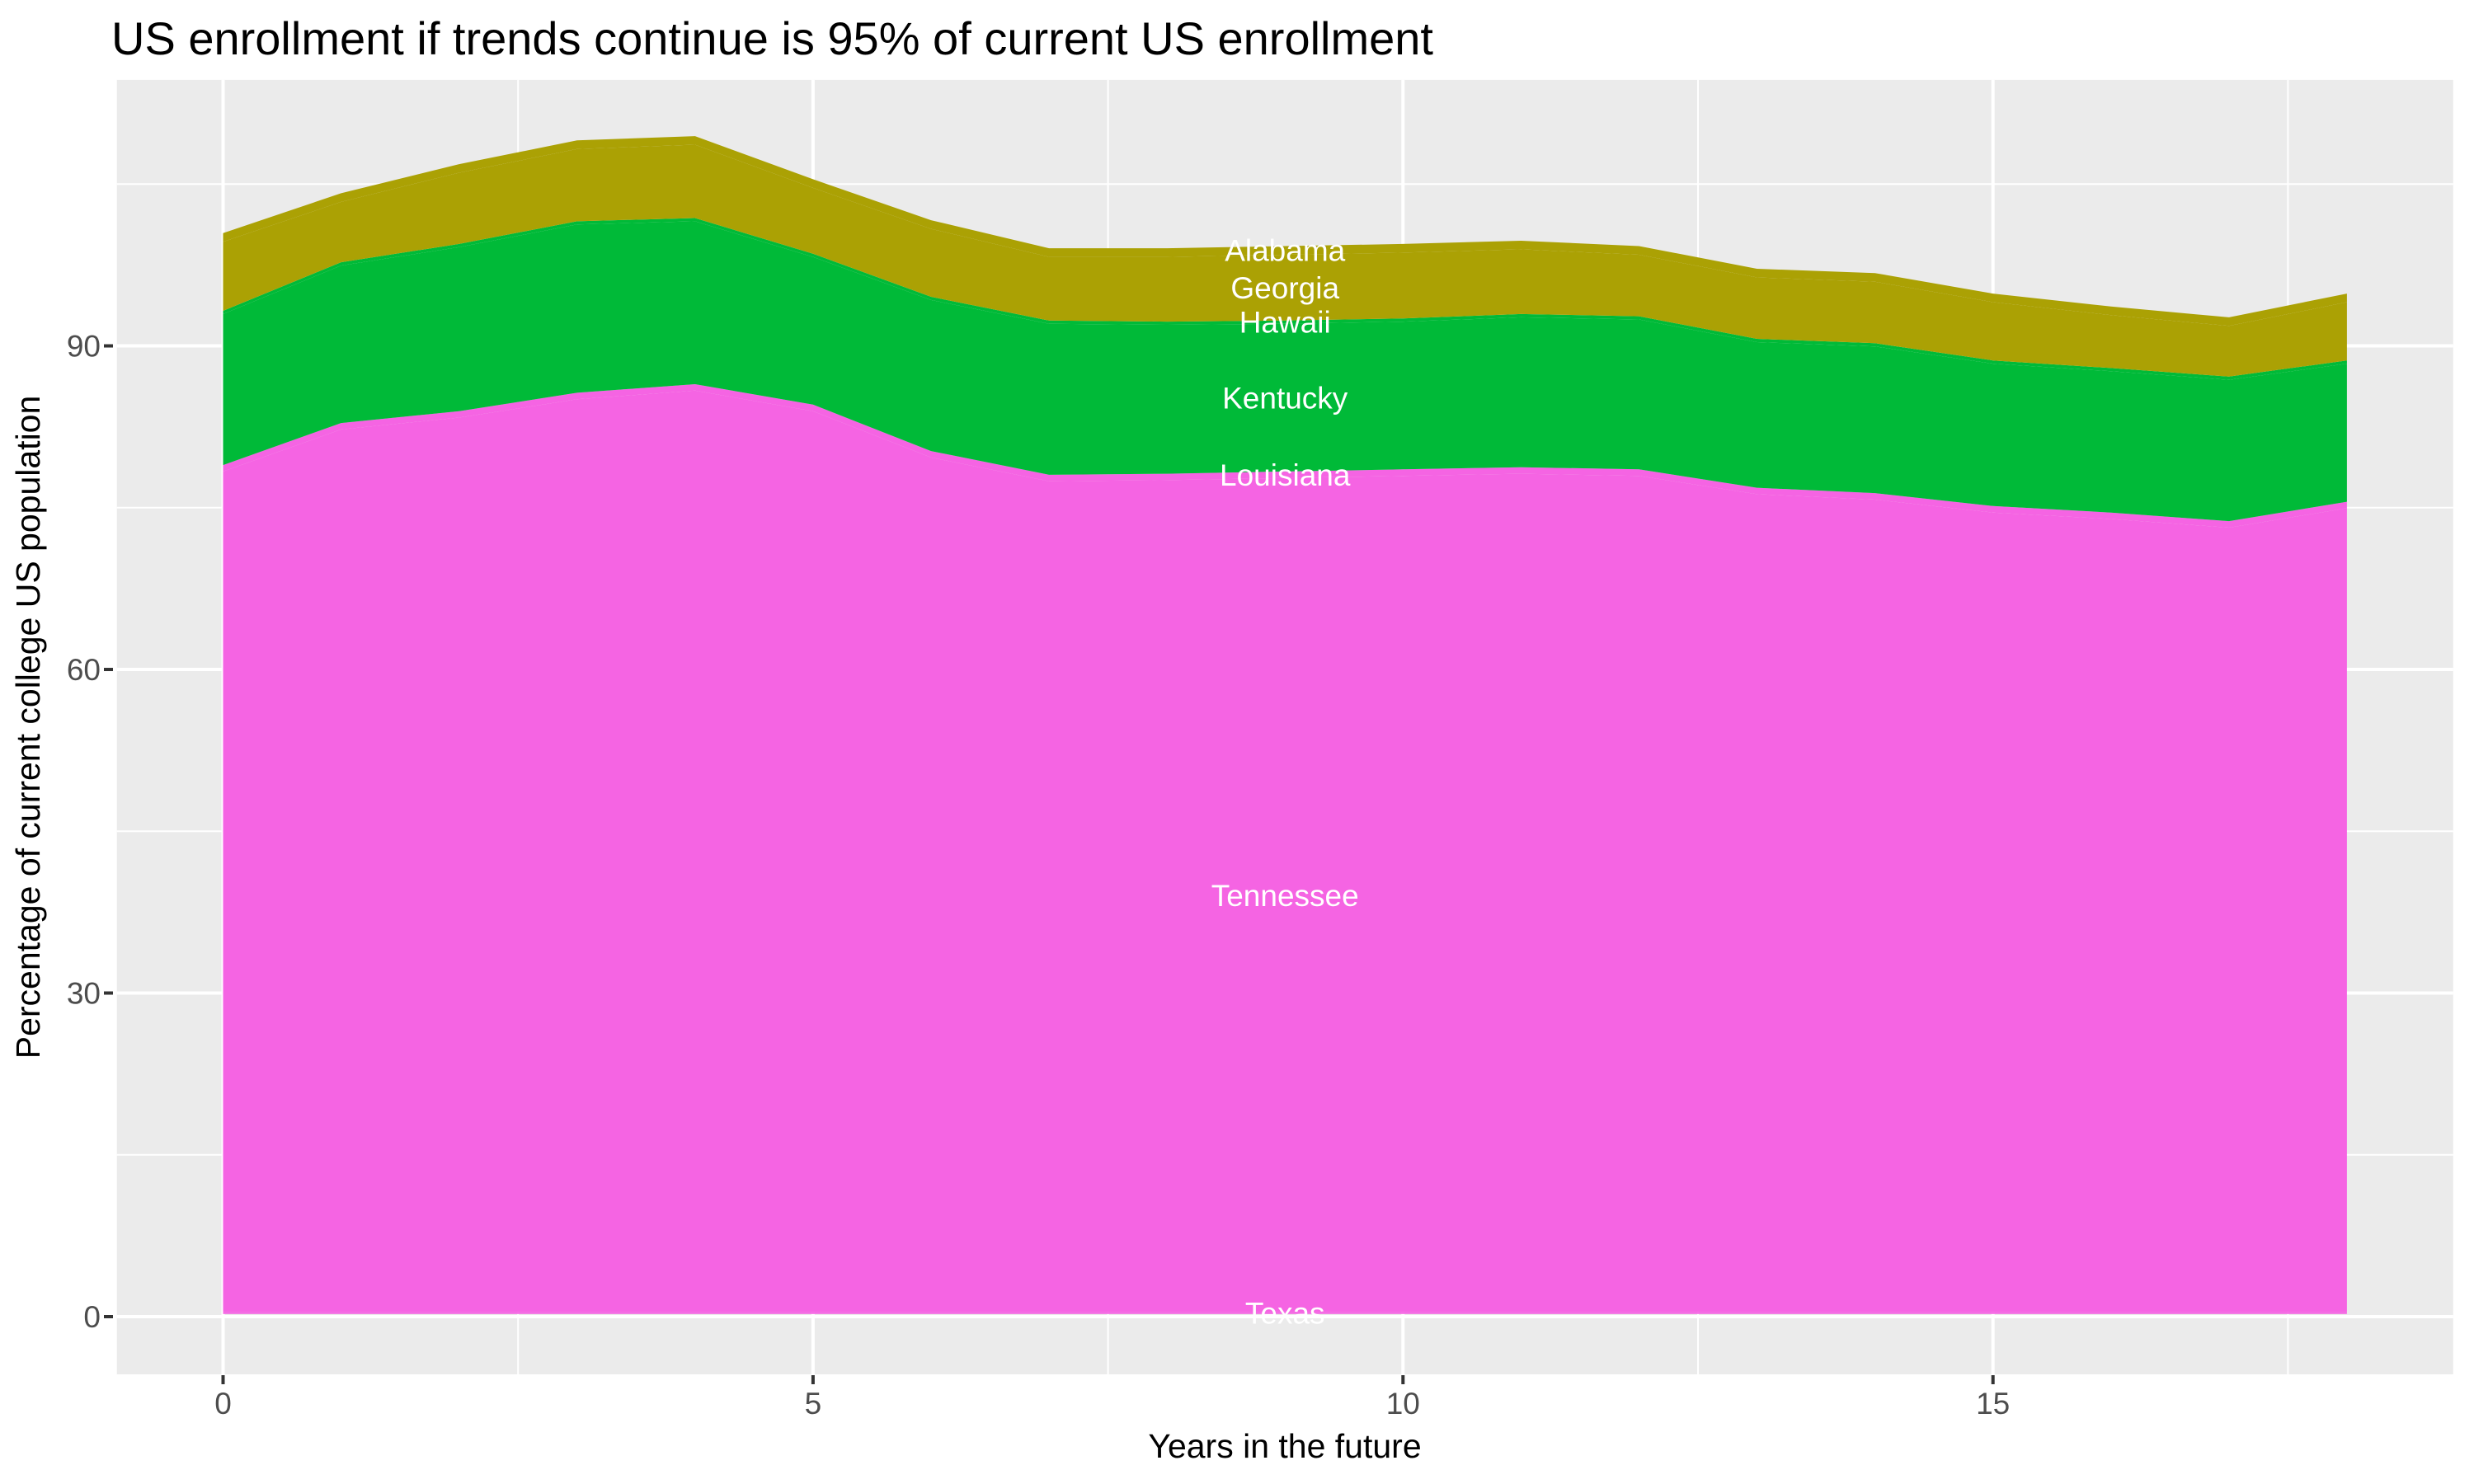 This screenshot has width=2474, height=1484. What do you see at coordinates (1284, 1446) in the screenshot?
I see `x-axis-title: Years in the future` at bounding box center [1284, 1446].